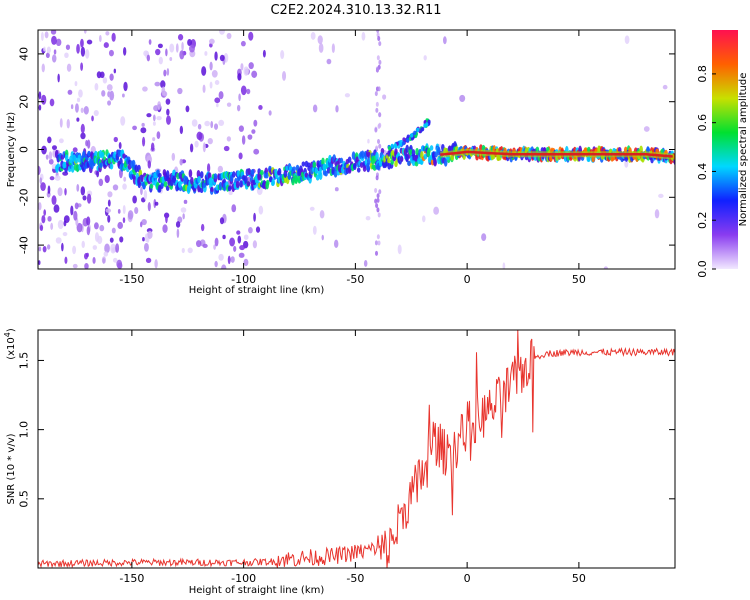 The width and height of the screenshot is (750, 600). Describe the element at coordinates (579, 578) in the screenshot. I see `x-tick-label: 50` at that location.